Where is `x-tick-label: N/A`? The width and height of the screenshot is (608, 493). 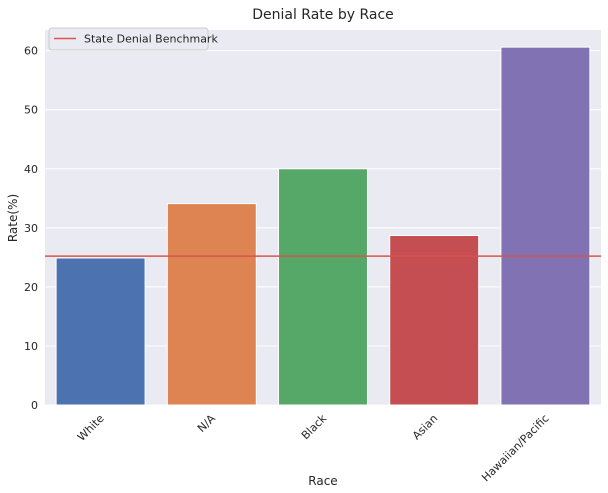 x-tick-label: N/A is located at coordinates (206, 423).